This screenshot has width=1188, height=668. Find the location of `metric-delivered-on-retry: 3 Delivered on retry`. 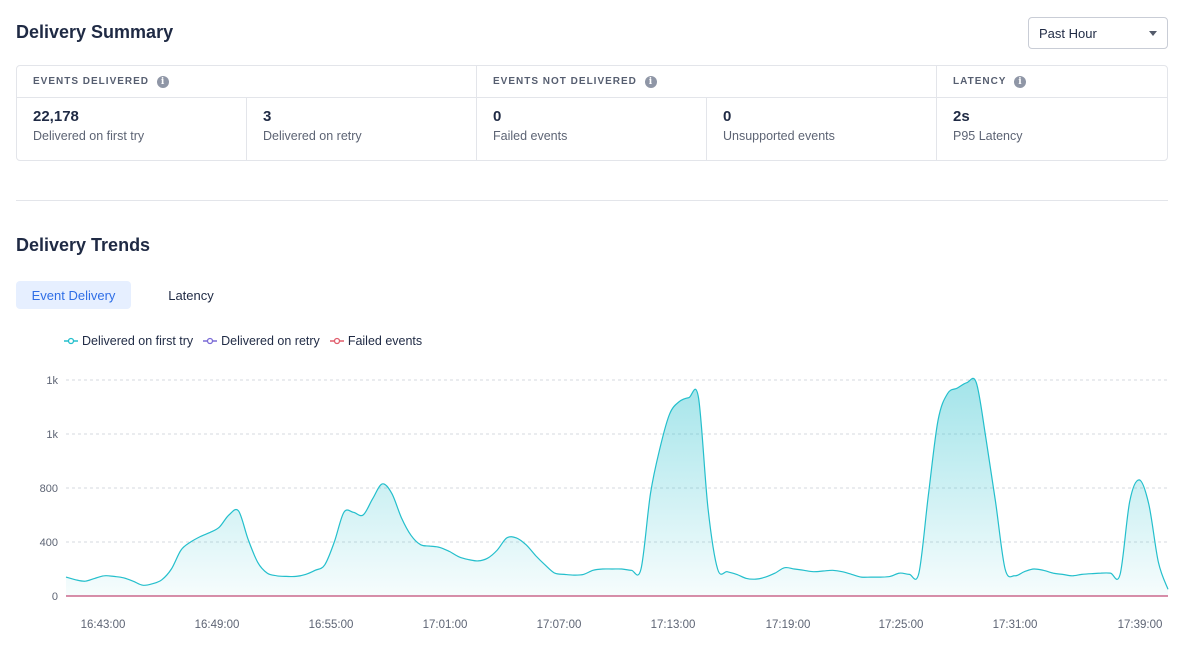

metric-delivered-on-retry: 3 Delivered on retry is located at coordinates (362, 129).